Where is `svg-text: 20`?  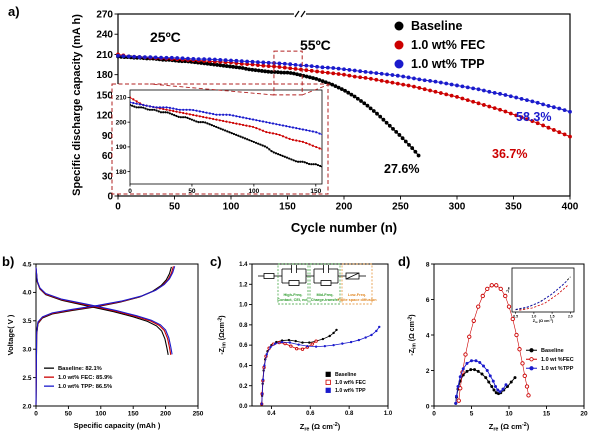 svg-text: 20 is located at coordinates (584, 414).